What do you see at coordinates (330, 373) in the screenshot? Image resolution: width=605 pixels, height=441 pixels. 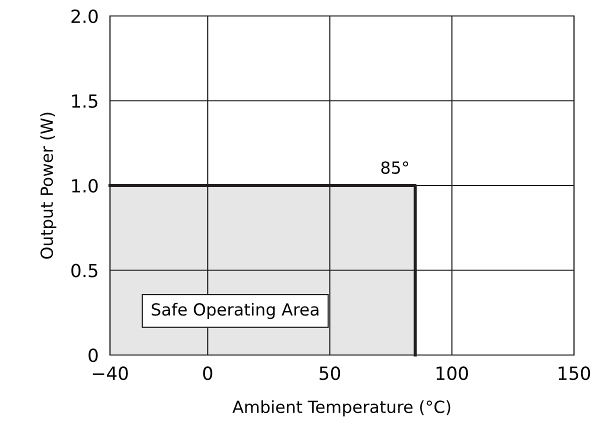 I see `x-tick-label: 50` at bounding box center [330, 373].